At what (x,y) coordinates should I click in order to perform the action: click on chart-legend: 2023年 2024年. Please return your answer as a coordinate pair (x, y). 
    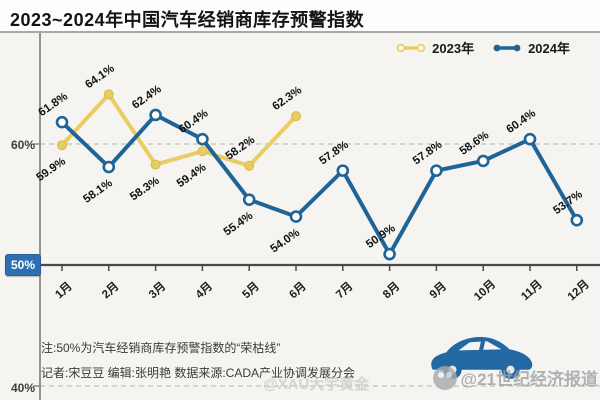
    Looking at the image, I should click on (483, 47).